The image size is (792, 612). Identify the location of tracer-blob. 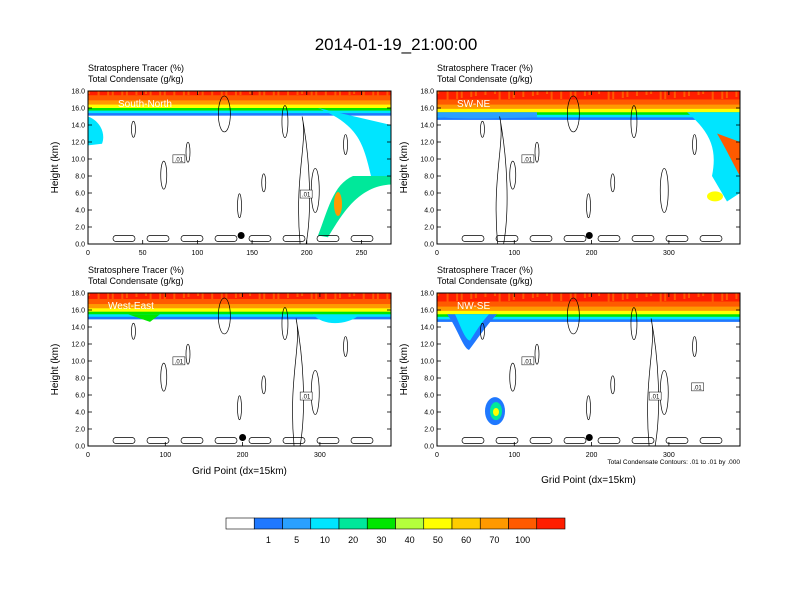
(496, 412).